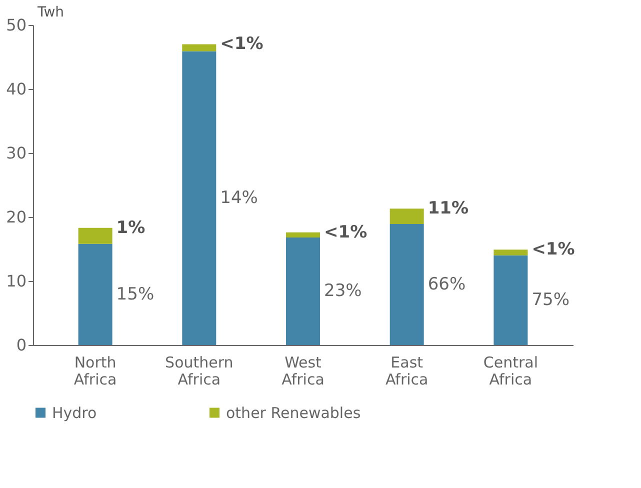 The height and width of the screenshot is (488, 641). What do you see at coordinates (16, 153) in the screenshot?
I see `y-tick-label: 30` at bounding box center [16, 153].